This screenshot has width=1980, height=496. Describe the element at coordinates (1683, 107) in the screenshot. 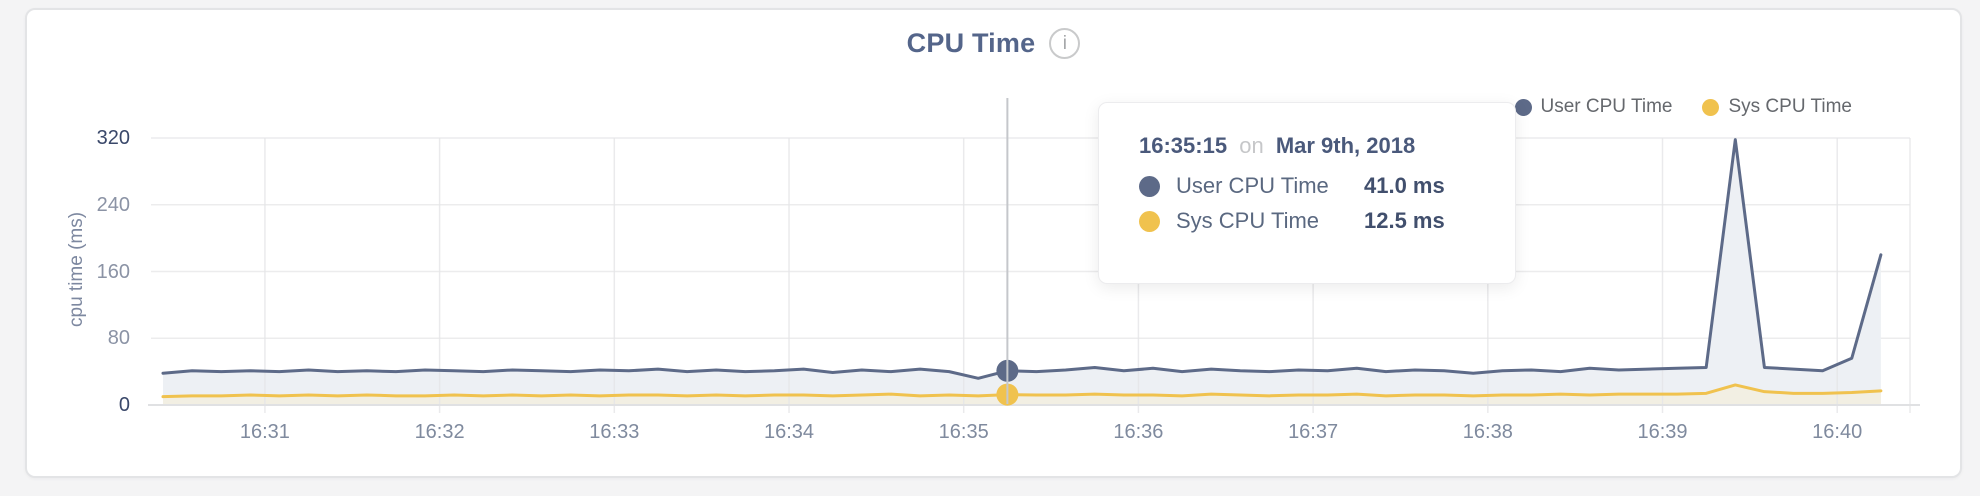

I see `legend: User CPU Time Sys CPU Time` at that location.